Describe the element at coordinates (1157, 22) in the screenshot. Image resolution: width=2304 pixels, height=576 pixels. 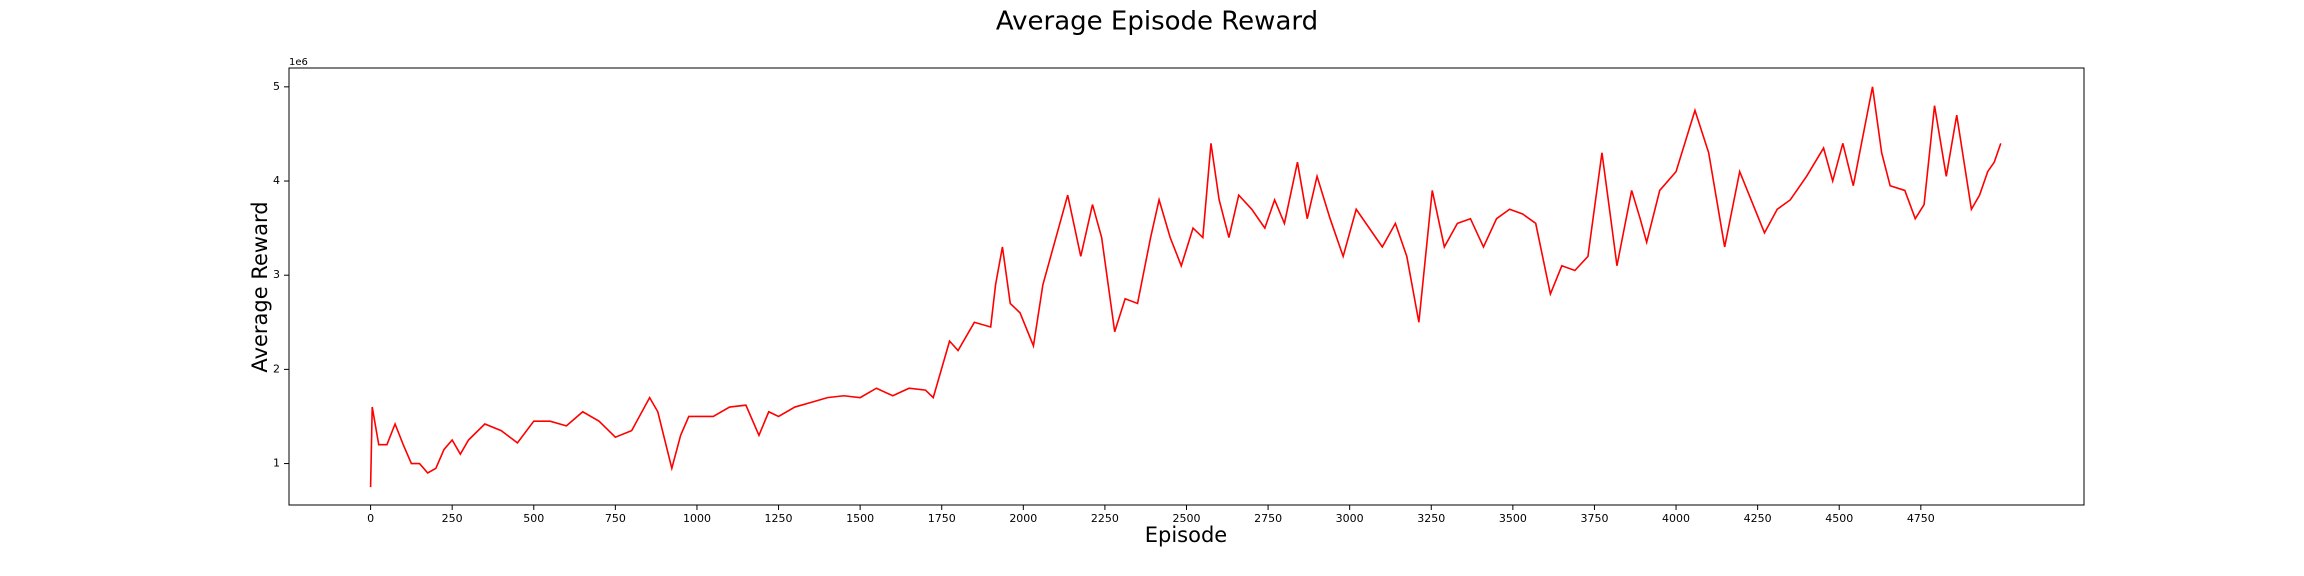
I see `chart-title: Average Episode Reward` at that location.